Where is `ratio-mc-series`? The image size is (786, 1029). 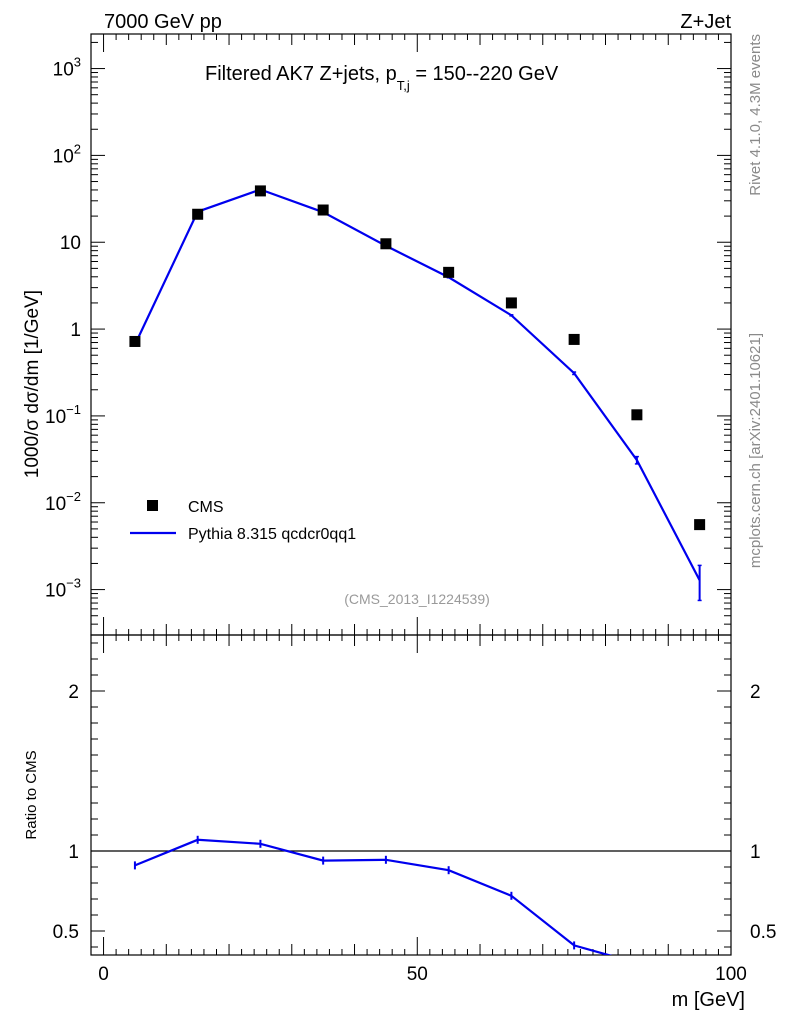
ratio-mc-series is located at coordinates (373, 895).